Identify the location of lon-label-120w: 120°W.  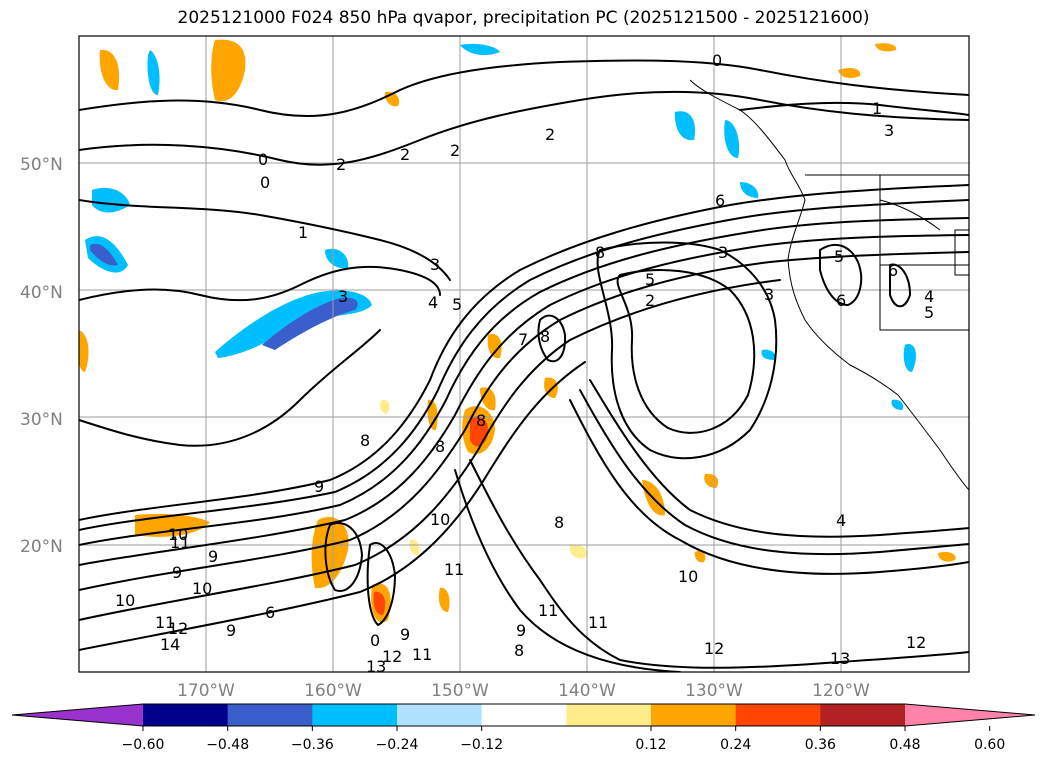
(841, 691).